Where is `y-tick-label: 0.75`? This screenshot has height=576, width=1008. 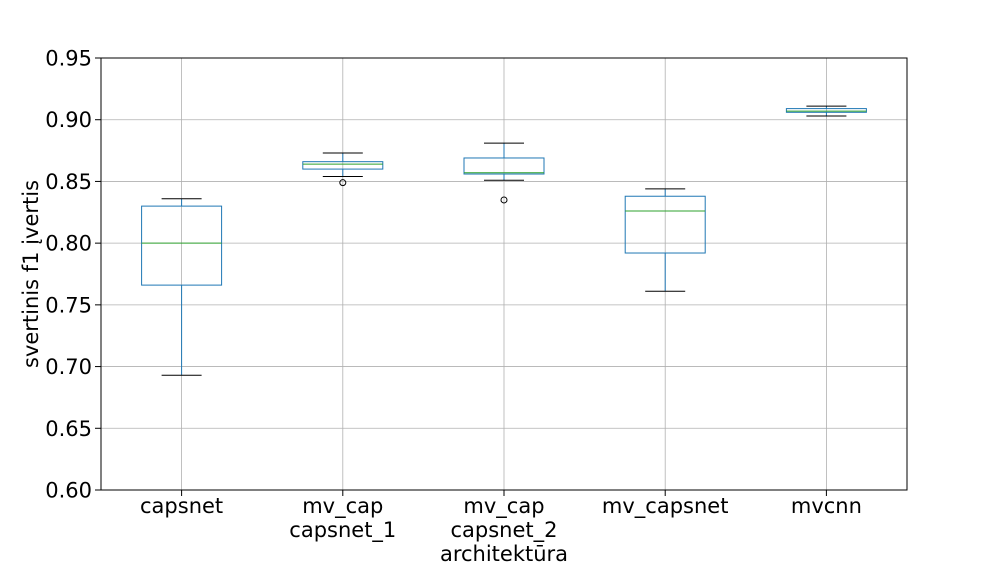 y-tick-label: 0.75 is located at coordinates (68, 305).